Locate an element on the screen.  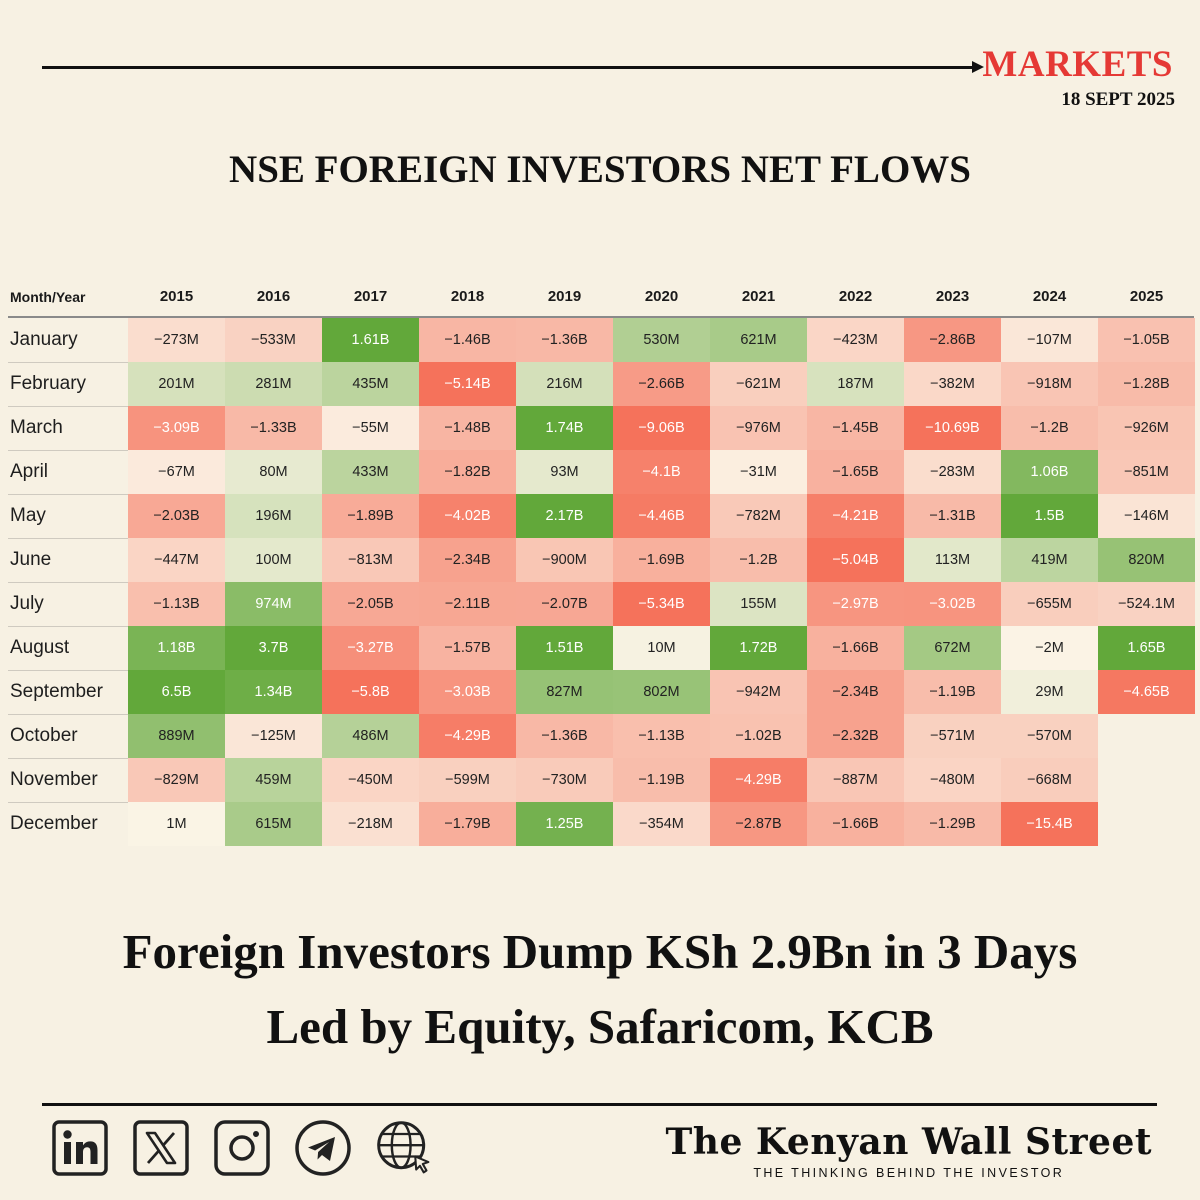
heatmap-cell: 10M is located at coordinates (661, 648).